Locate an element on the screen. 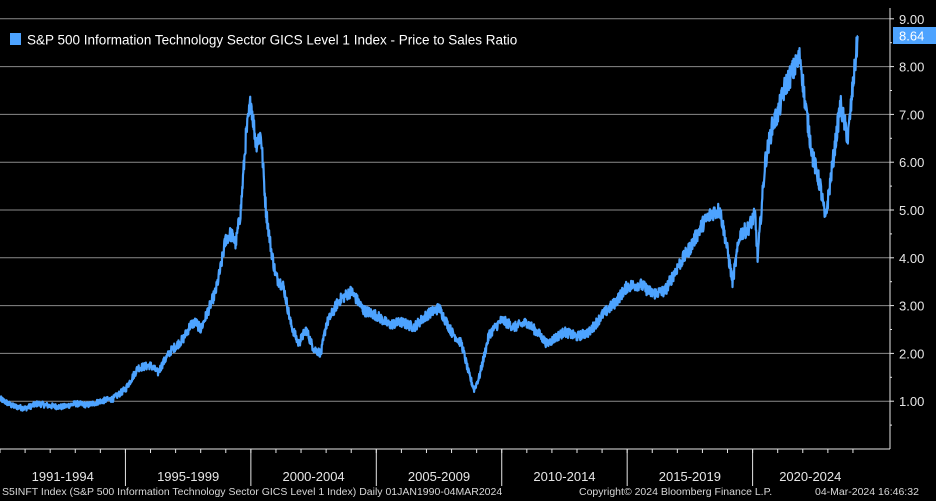 The image size is (936, 501). y-tick-label: 7.00 is located at coordinates (911, 114).